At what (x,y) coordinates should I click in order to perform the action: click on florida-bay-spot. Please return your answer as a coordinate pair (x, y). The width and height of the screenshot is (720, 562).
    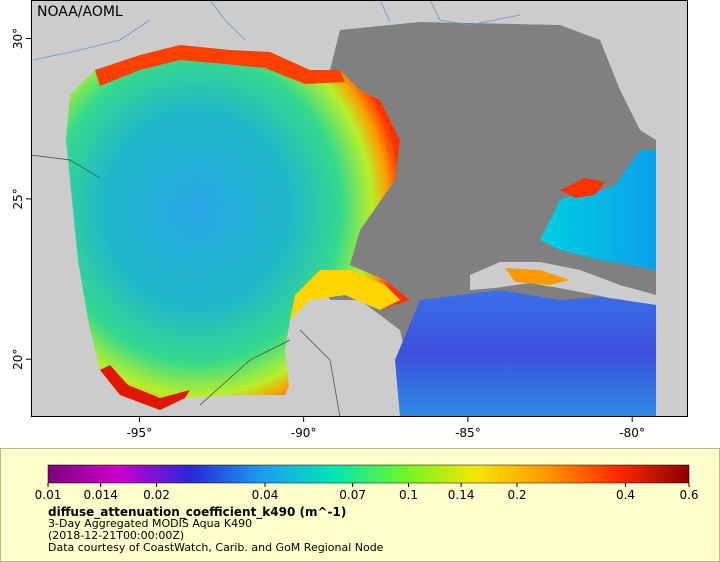
    Looking at the image, I should click on (582, 188).